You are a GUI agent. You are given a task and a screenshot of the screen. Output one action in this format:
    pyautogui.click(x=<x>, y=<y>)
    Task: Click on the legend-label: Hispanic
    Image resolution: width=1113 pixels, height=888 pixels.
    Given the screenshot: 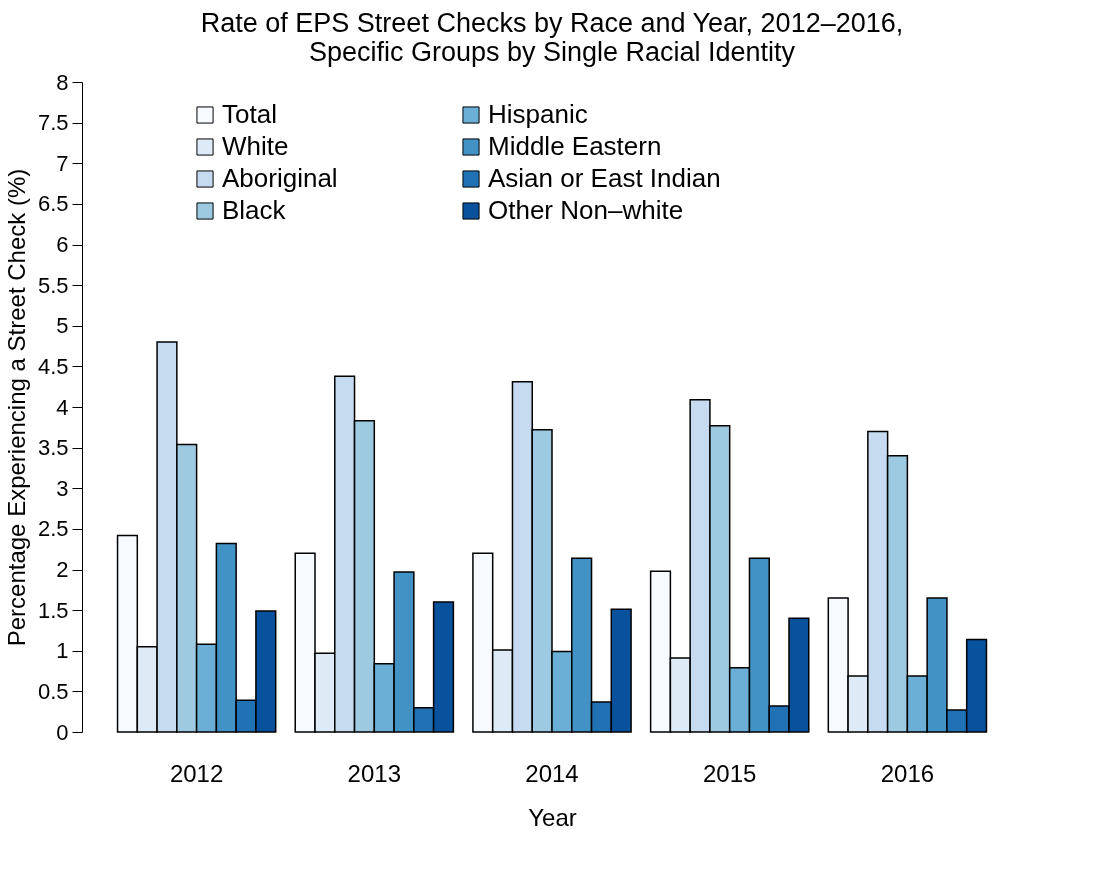 What is the action you would take?
    pyautogui.click(x=538, y=114)
    